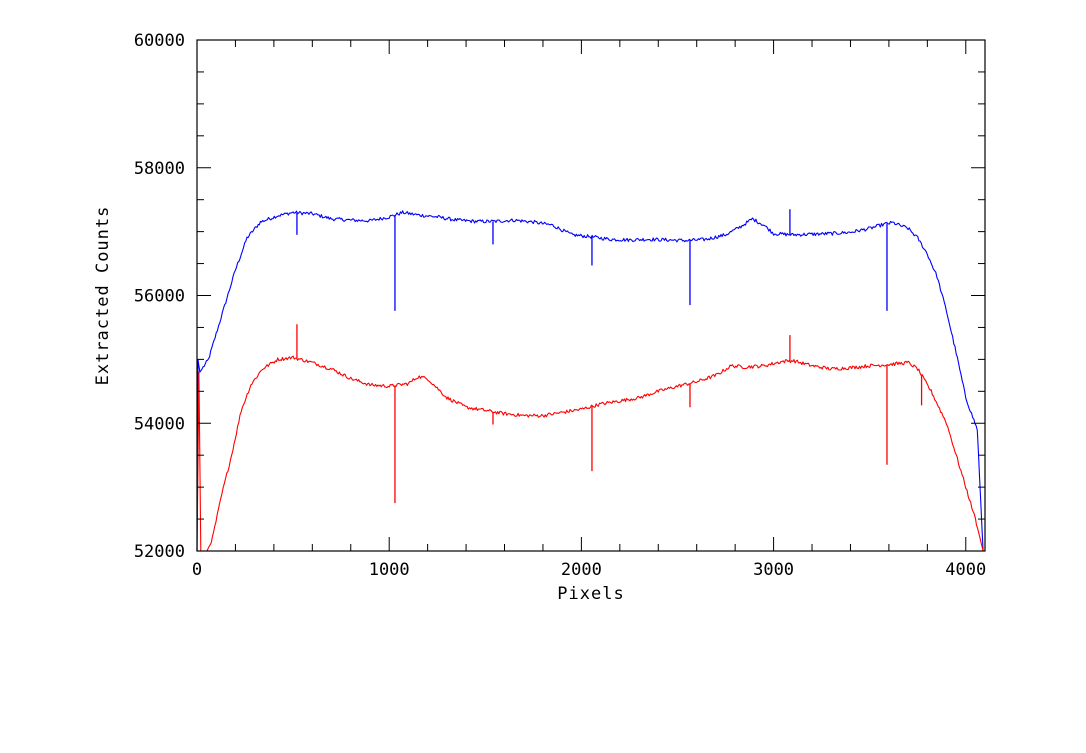 The width and height of the screenshot is (1086, 753). Describe the element at coordinates (965, 570) in the screenshot. I see `x-tick-label: 4000` at that location.